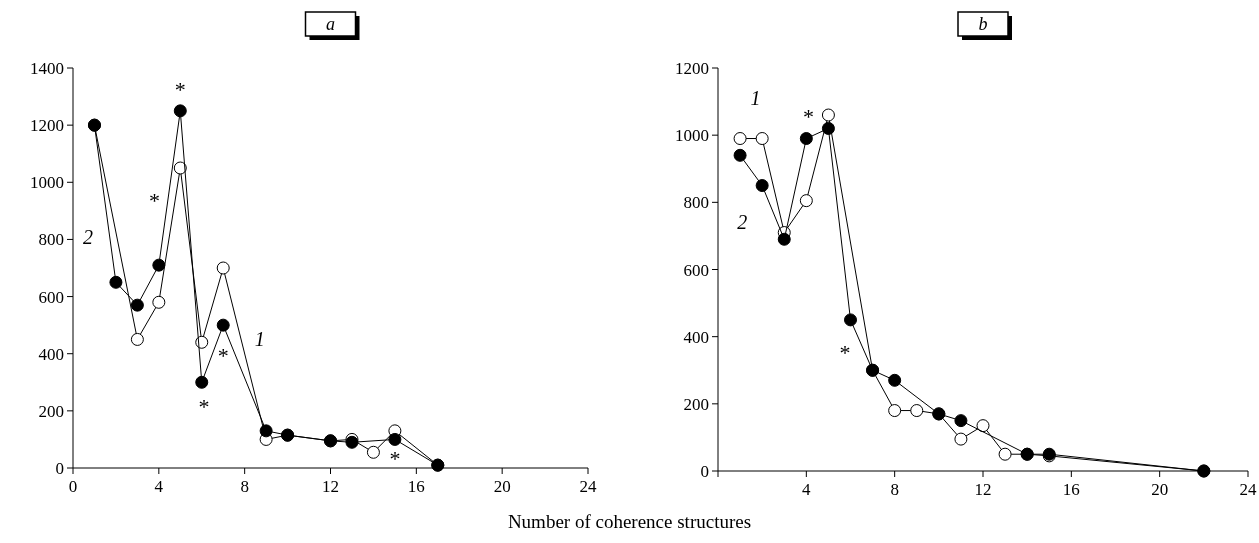  Describe the element at coordinates (73, 486) in the screenshot. I see `x-tick-label: 0` at that location.